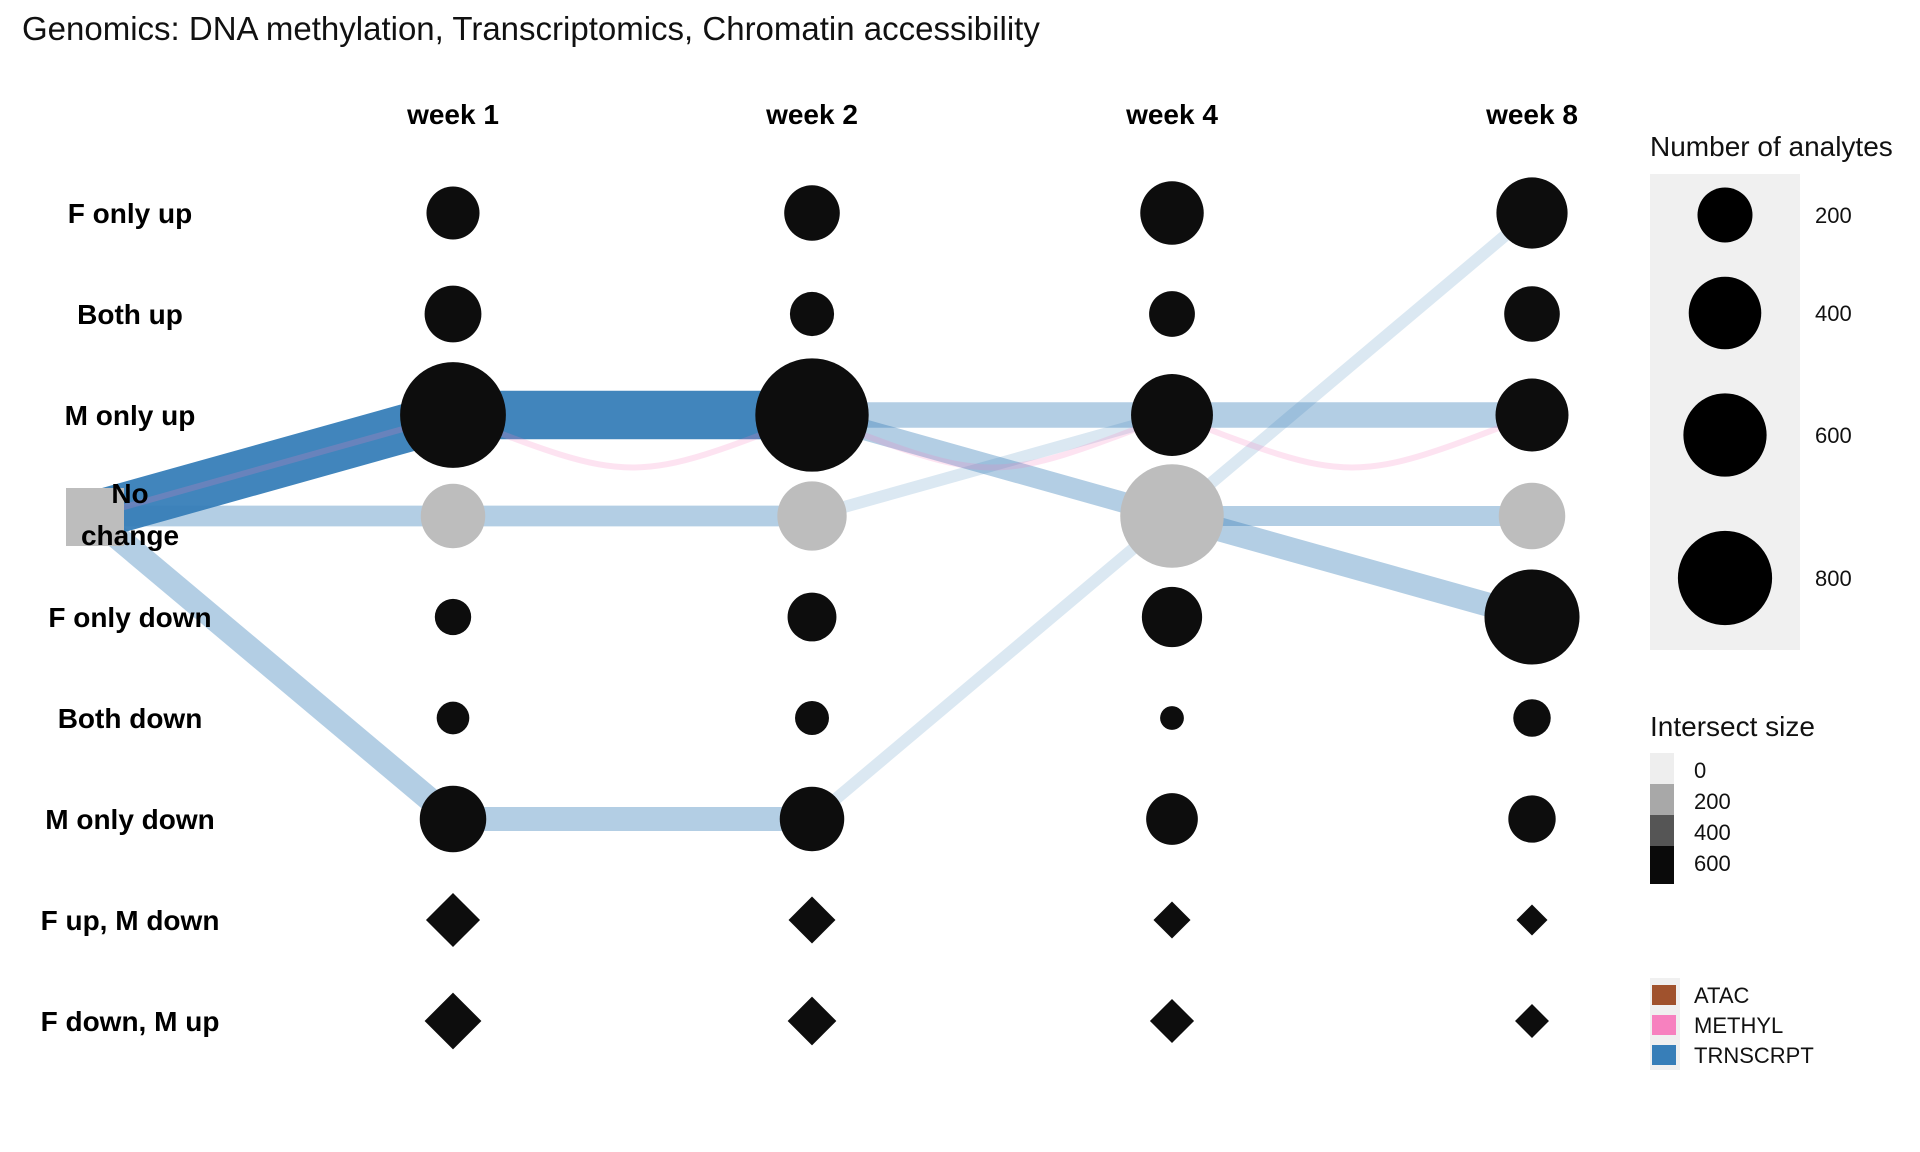  What do you see at coordinates (130, 415) in the screenshot?
I see `row-label-m-only-up: M only up` at bounding box center [130, 415].